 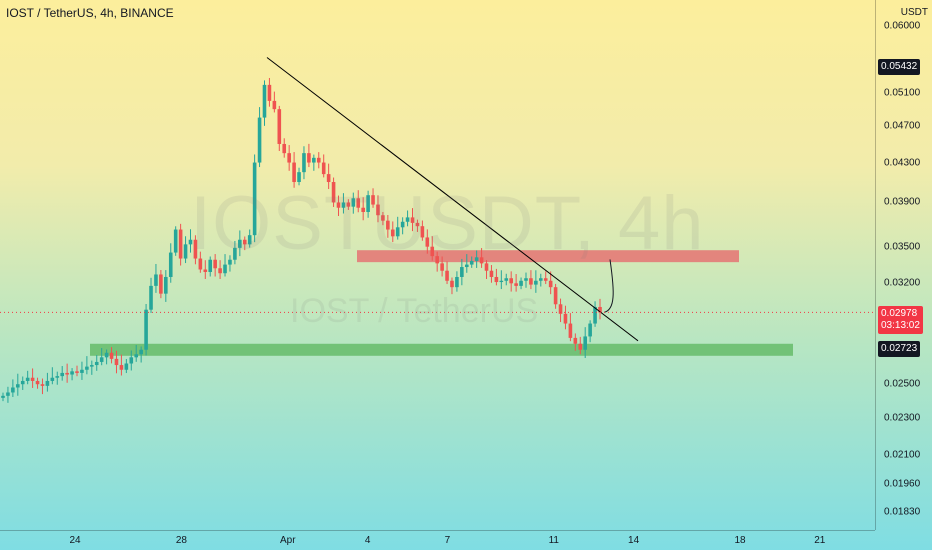 What do you see at coordinates (902, 93) in the screenshot?
I see `y-tick-label: 0.05100` at bounding box center [902, 93].